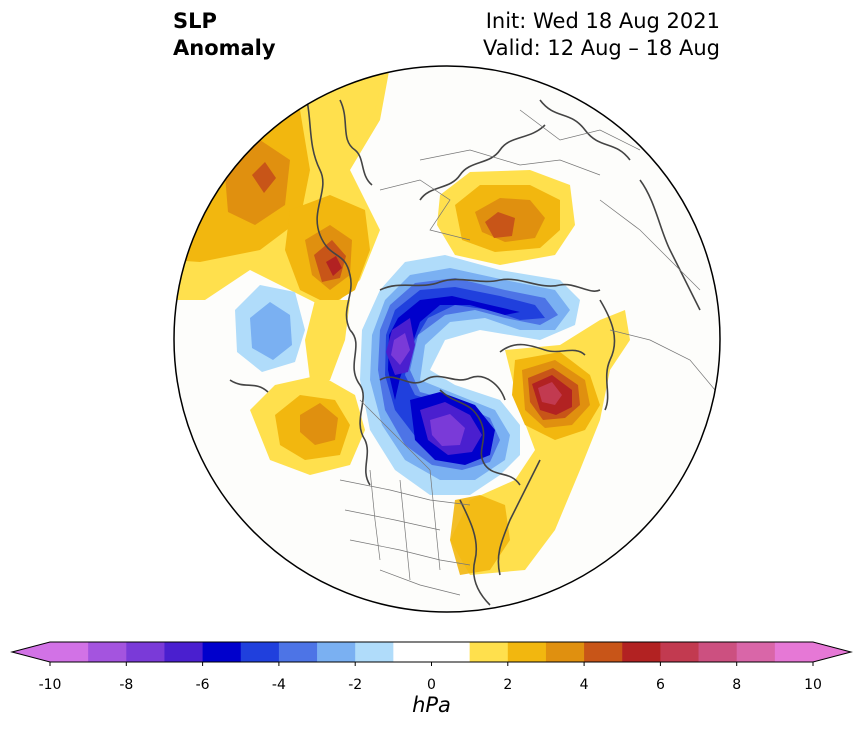  I want to click on colorbar-extend-low, so click(31, 652).